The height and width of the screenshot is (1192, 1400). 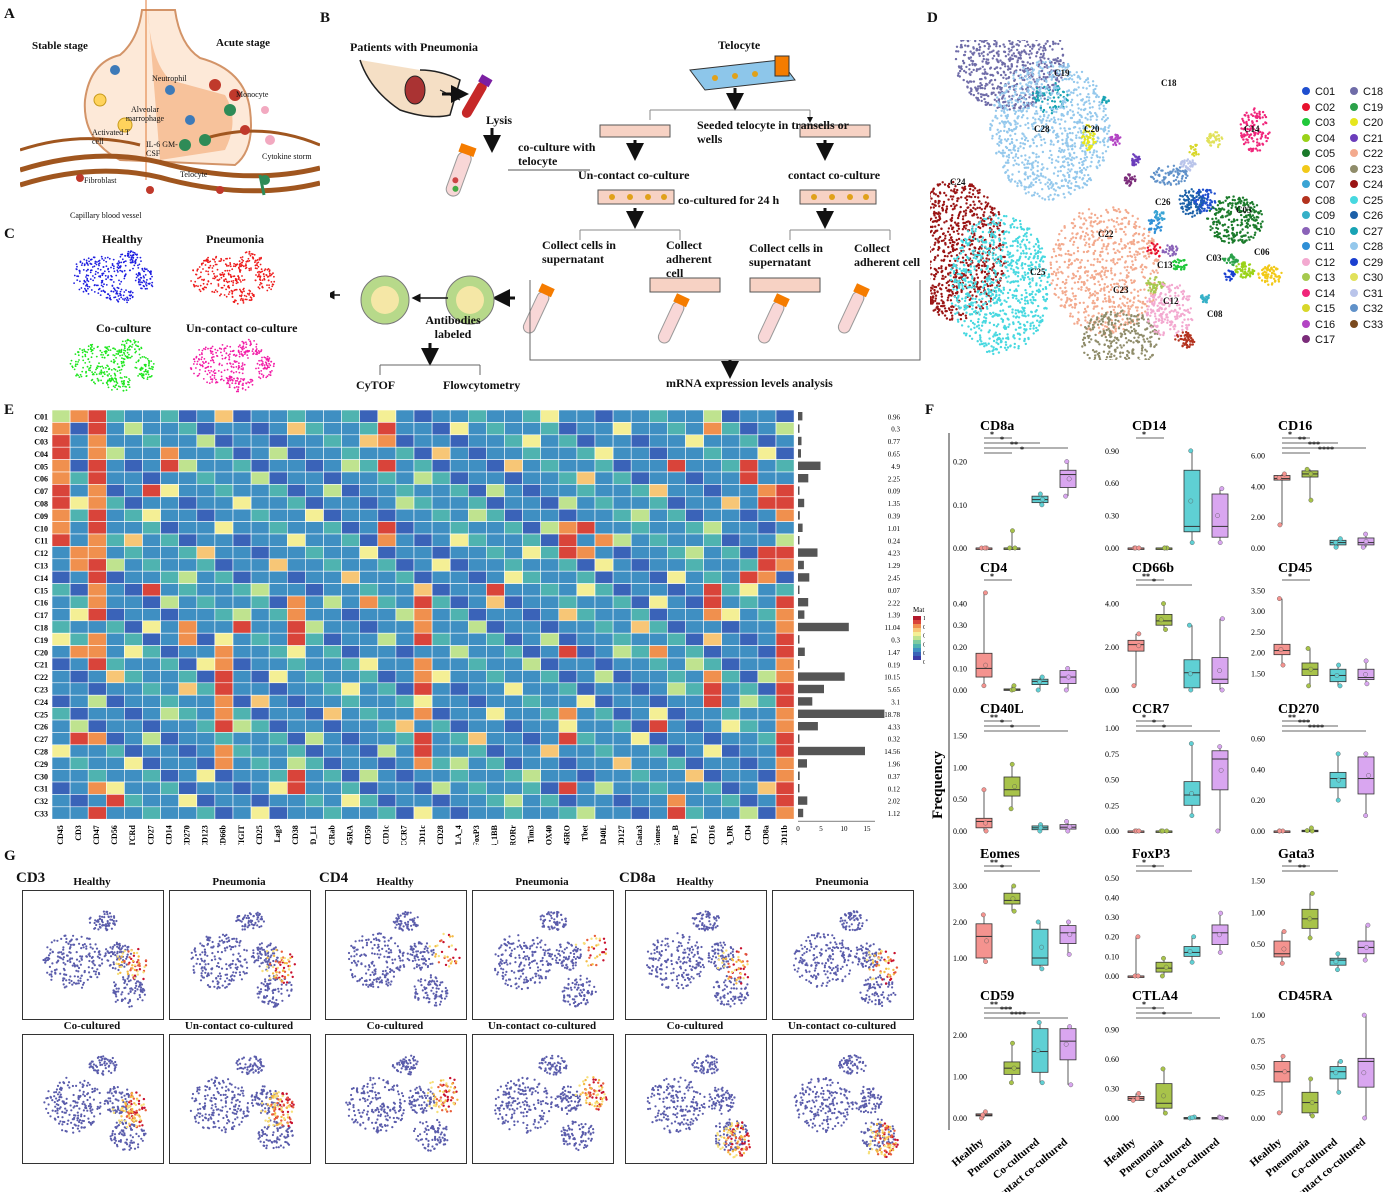 I want to click on col-label: CD45RA, so click(x=349, y=835).